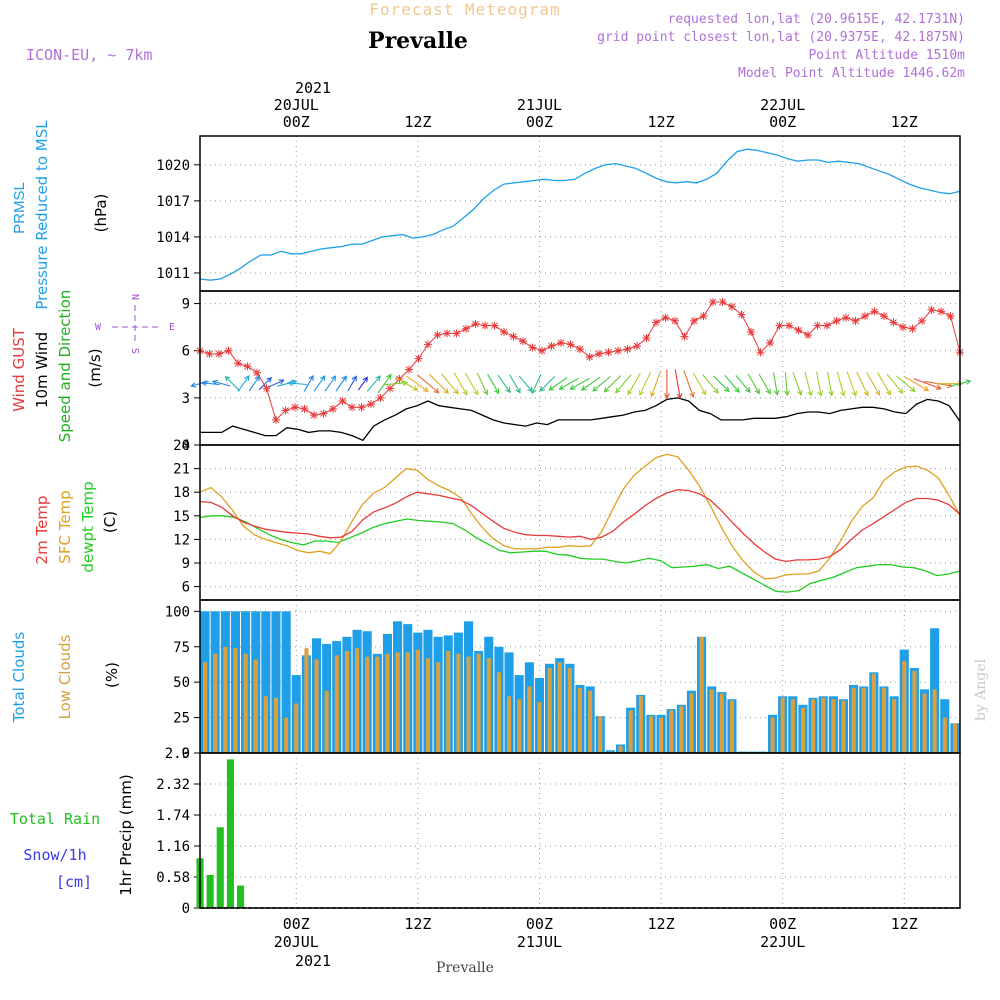 The height and width of the screenshot is (1000, 1000). What do you see at coordinates (580, 830) in the screenshot?
I see `precip-frame` at bounding box center [580, 830].